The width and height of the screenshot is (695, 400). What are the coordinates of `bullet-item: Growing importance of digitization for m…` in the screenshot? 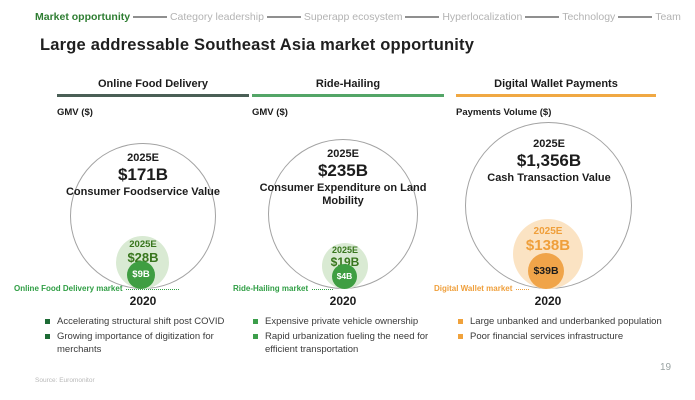 It's located at (145, 343).